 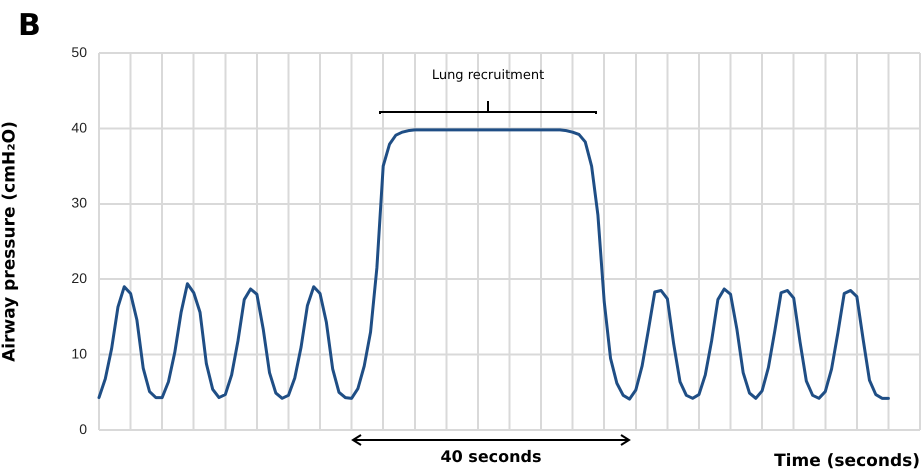 What do you see at coordinates (29, 25) in the screenshot?
I see `chart-title: B` at bounding box center [29, 25].